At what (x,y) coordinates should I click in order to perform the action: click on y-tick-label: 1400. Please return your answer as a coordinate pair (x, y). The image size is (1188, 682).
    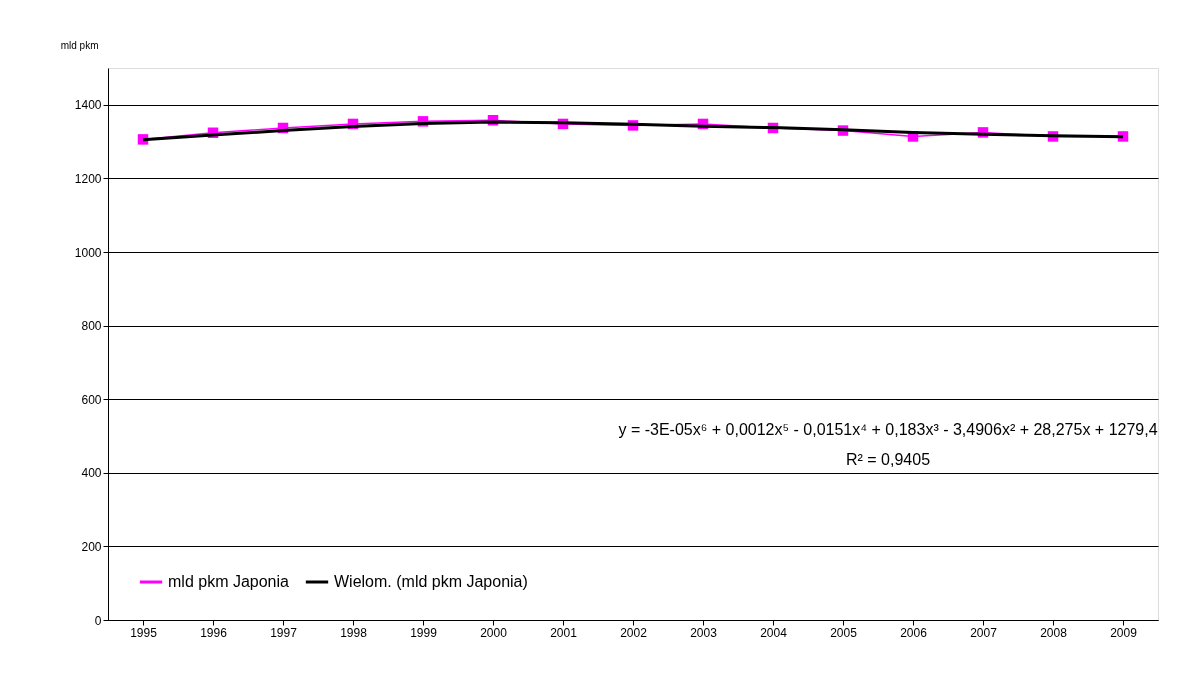
    Looking at the image, I should click on (88, 105).